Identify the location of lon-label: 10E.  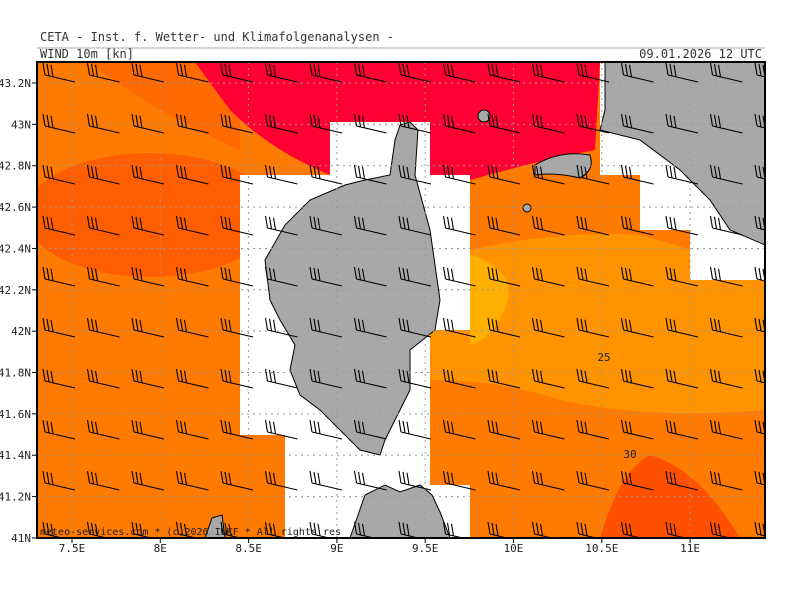
(514, 548).